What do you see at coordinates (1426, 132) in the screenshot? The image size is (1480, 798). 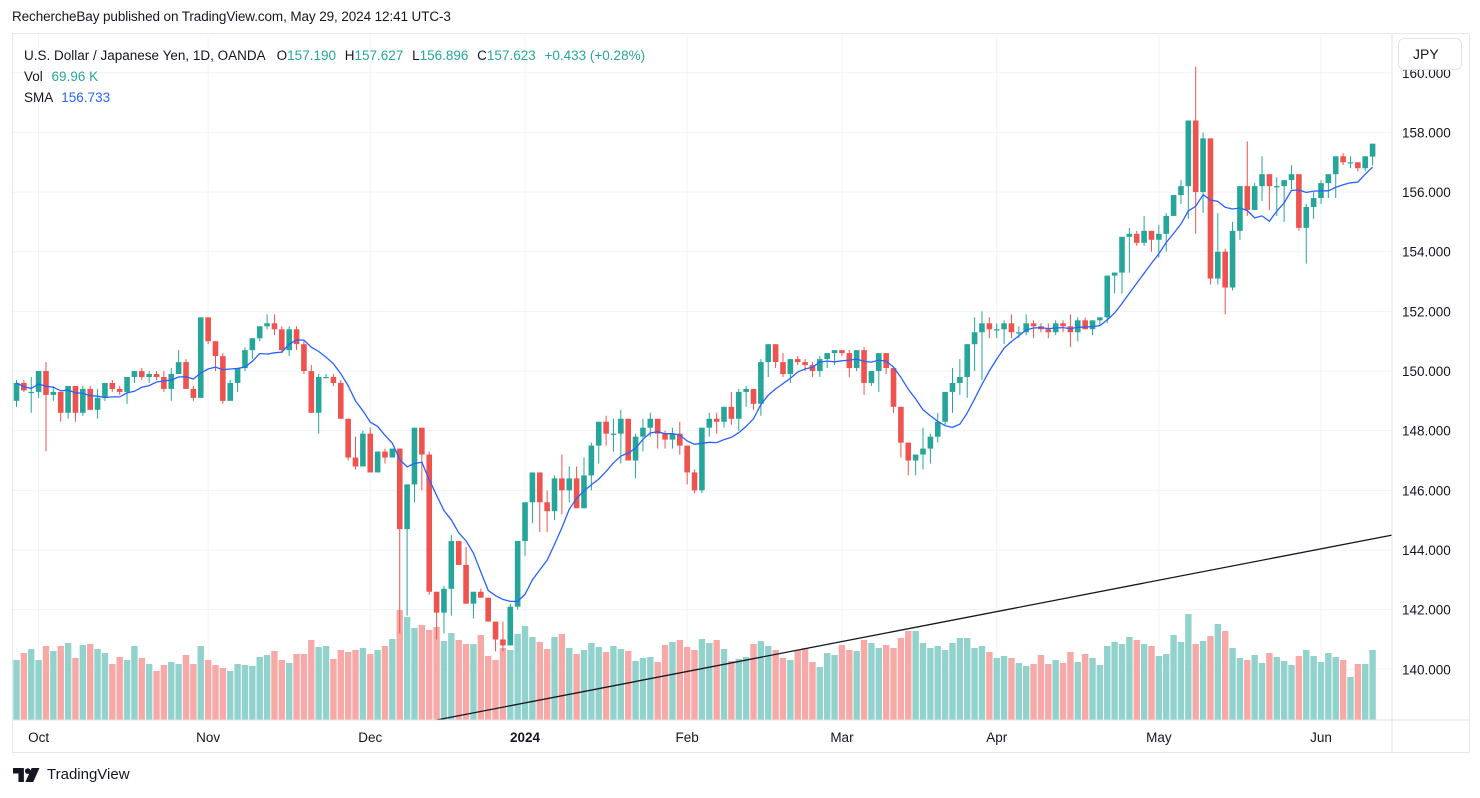 I see `price-tick-label: 158.000` at bounding box center [1426, 132].